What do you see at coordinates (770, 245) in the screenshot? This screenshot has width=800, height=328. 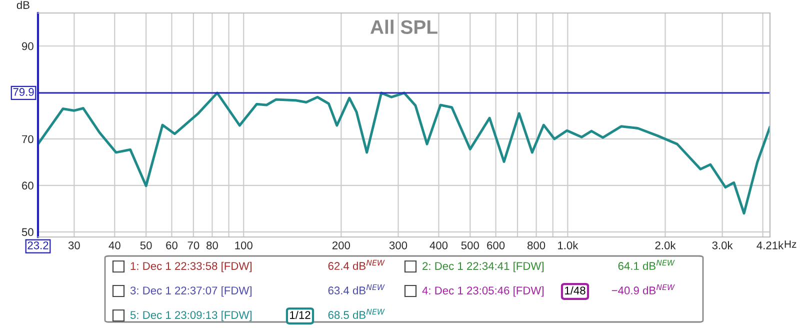 I see `x-tick-label: 4.21k` at bounding box center [770, 245].